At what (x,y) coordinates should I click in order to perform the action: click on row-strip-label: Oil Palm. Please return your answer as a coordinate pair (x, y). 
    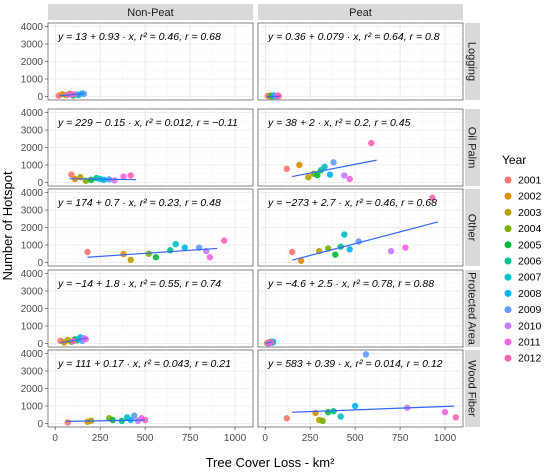
    Looking at the image, I should click on (472, 148).